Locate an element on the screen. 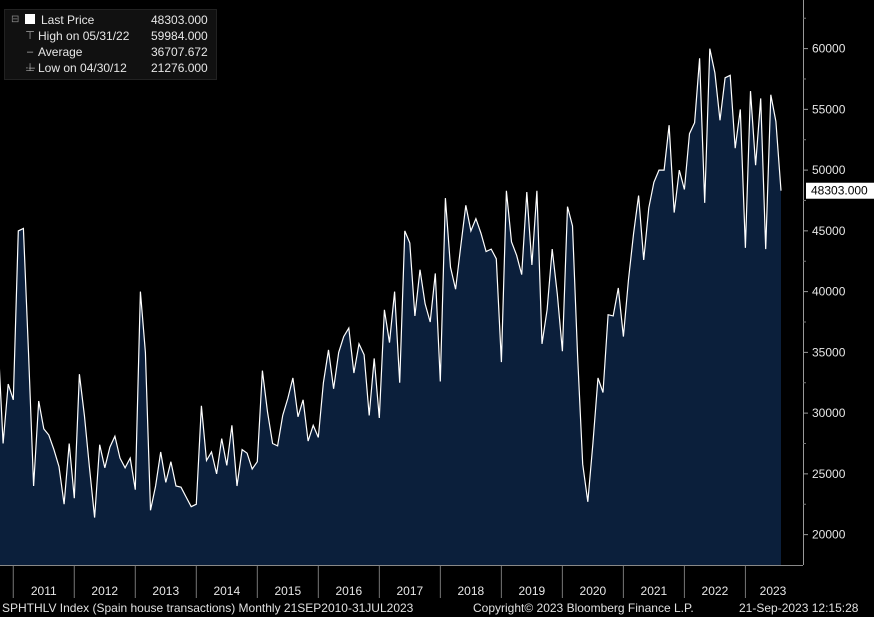 The image size is (874, 617). last-value-label: 48303.000 is located at coordinates (839, 191).